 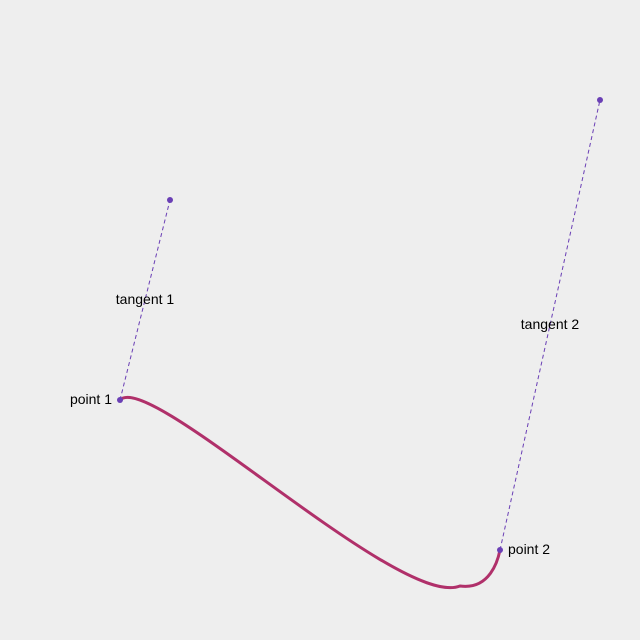 What do you see at coordinates (550, 324) in the screenshot?
I see `tangent-2-label: tangent 2` at bounding box center [550, 324].